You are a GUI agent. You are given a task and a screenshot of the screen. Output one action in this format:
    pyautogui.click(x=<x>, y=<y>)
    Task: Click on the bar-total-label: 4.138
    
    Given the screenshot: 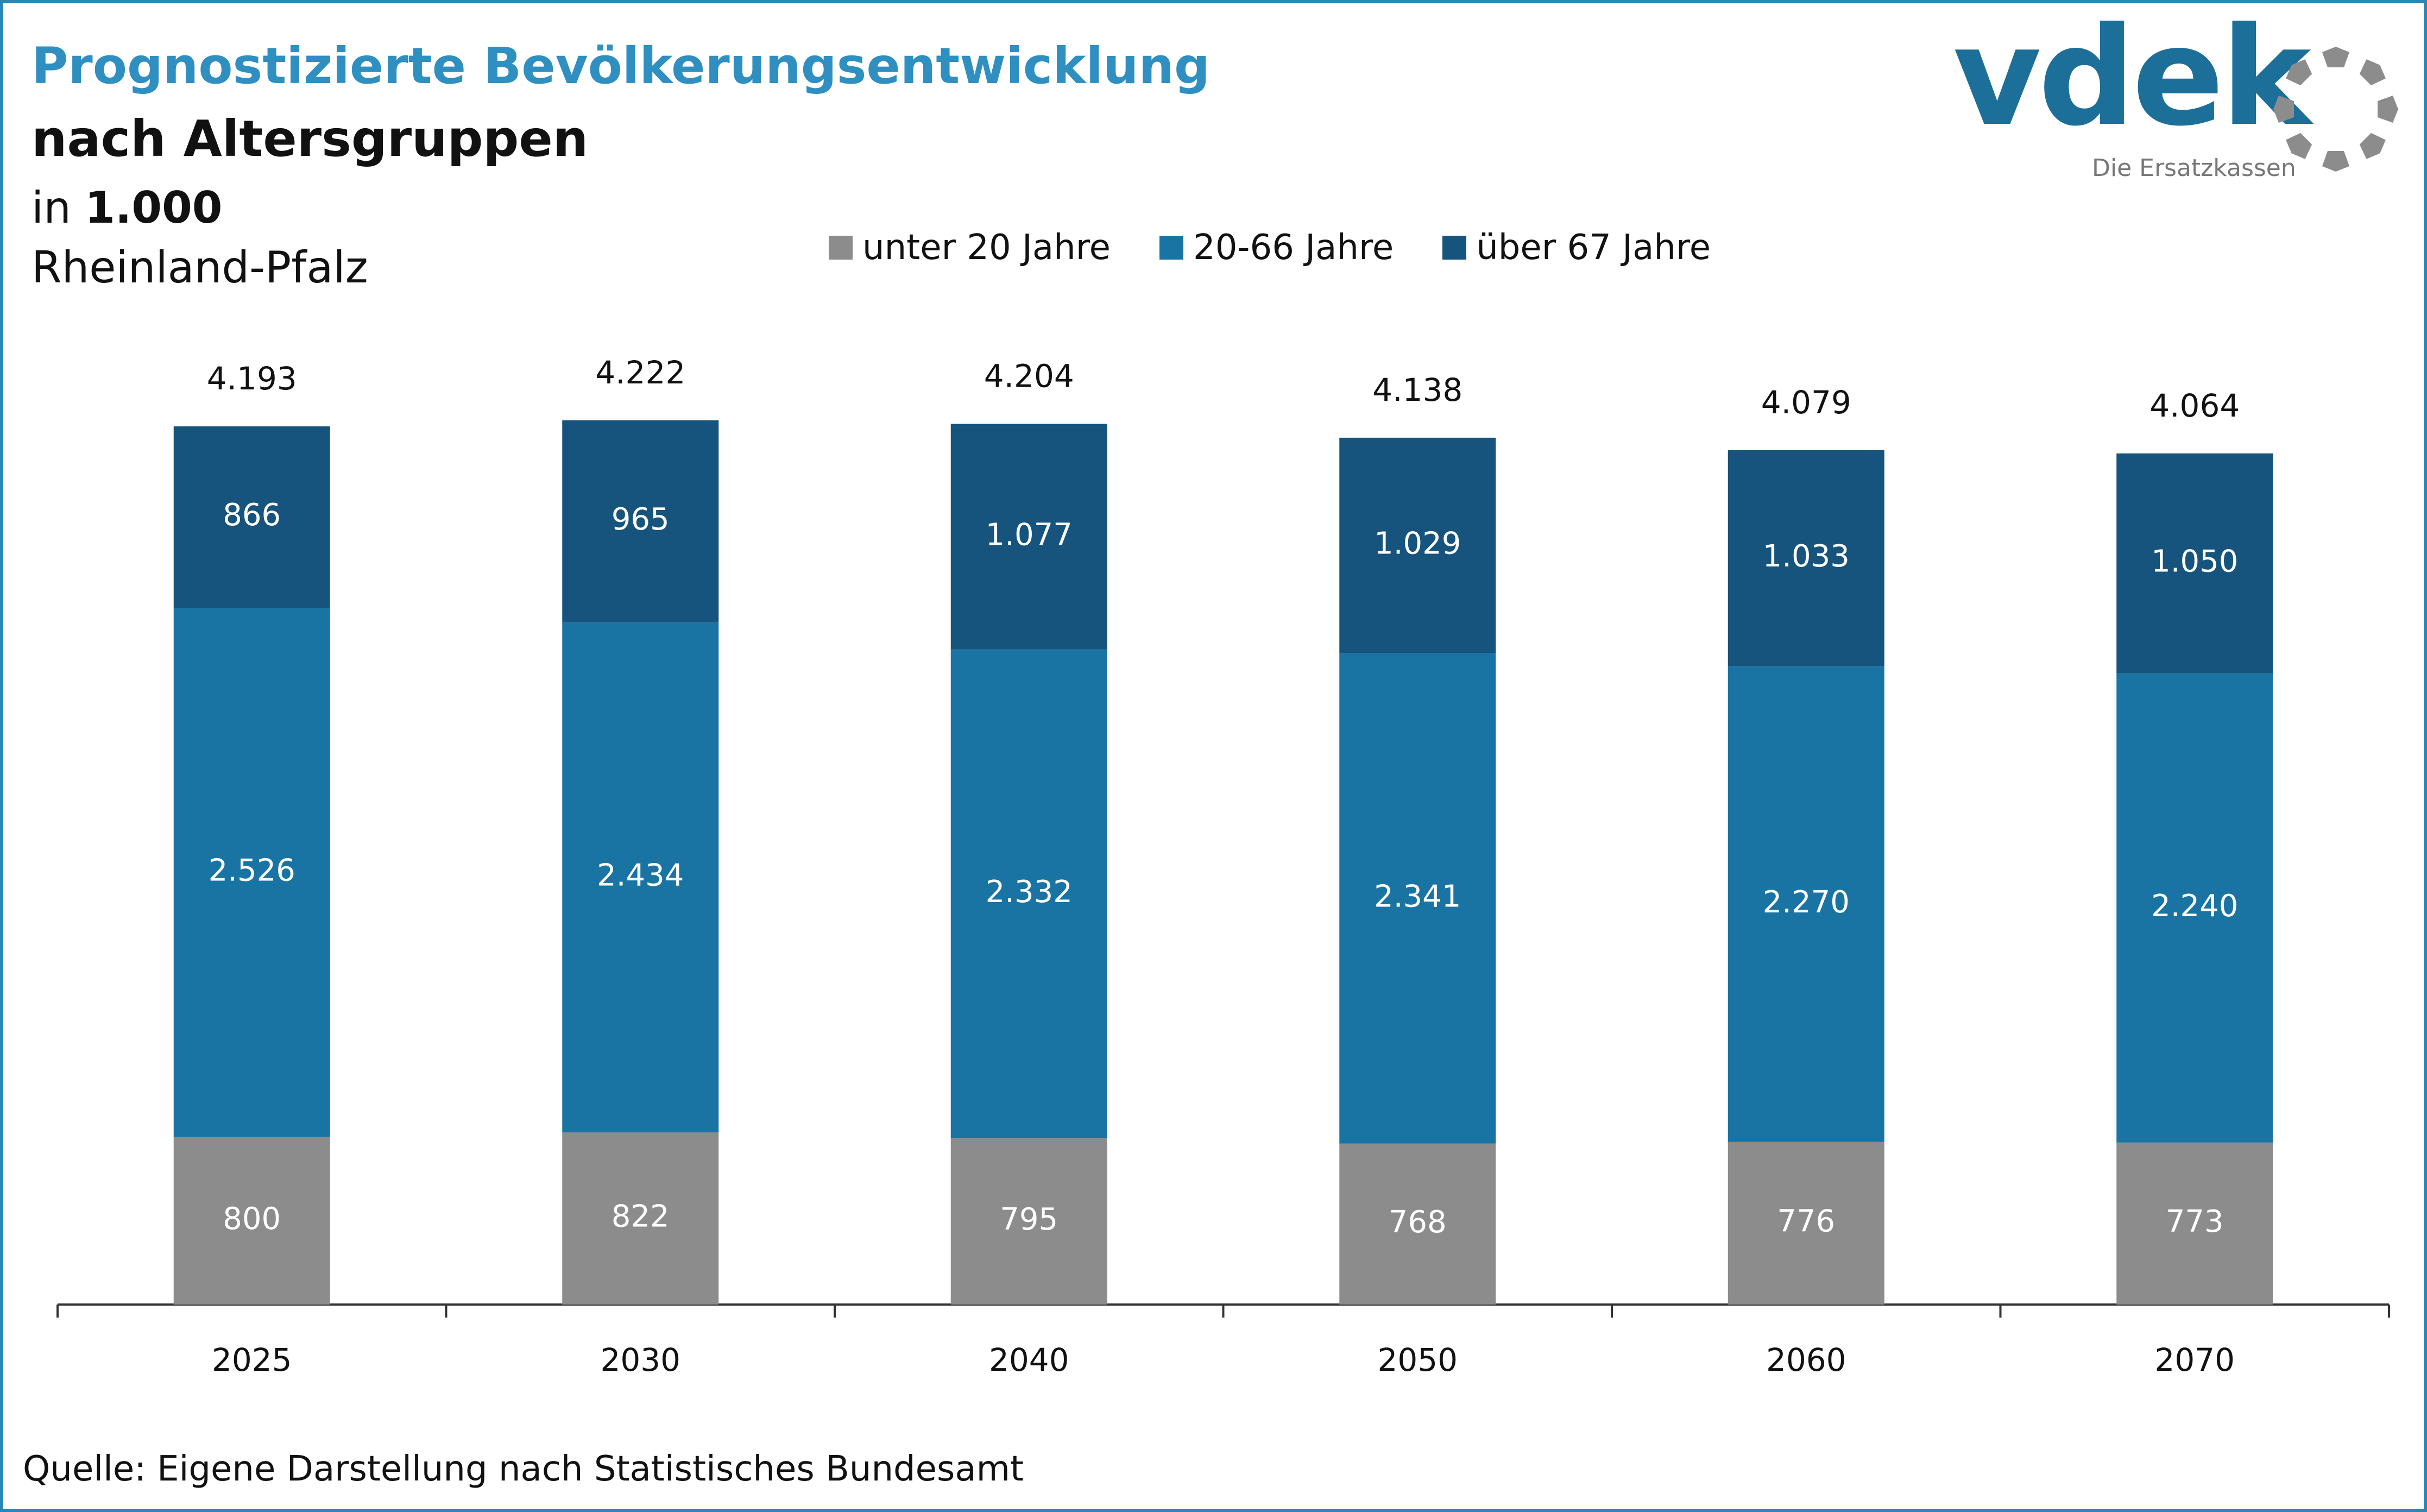 What is the action you would take?
    pyautogui.click(x=1417, y=389)
    